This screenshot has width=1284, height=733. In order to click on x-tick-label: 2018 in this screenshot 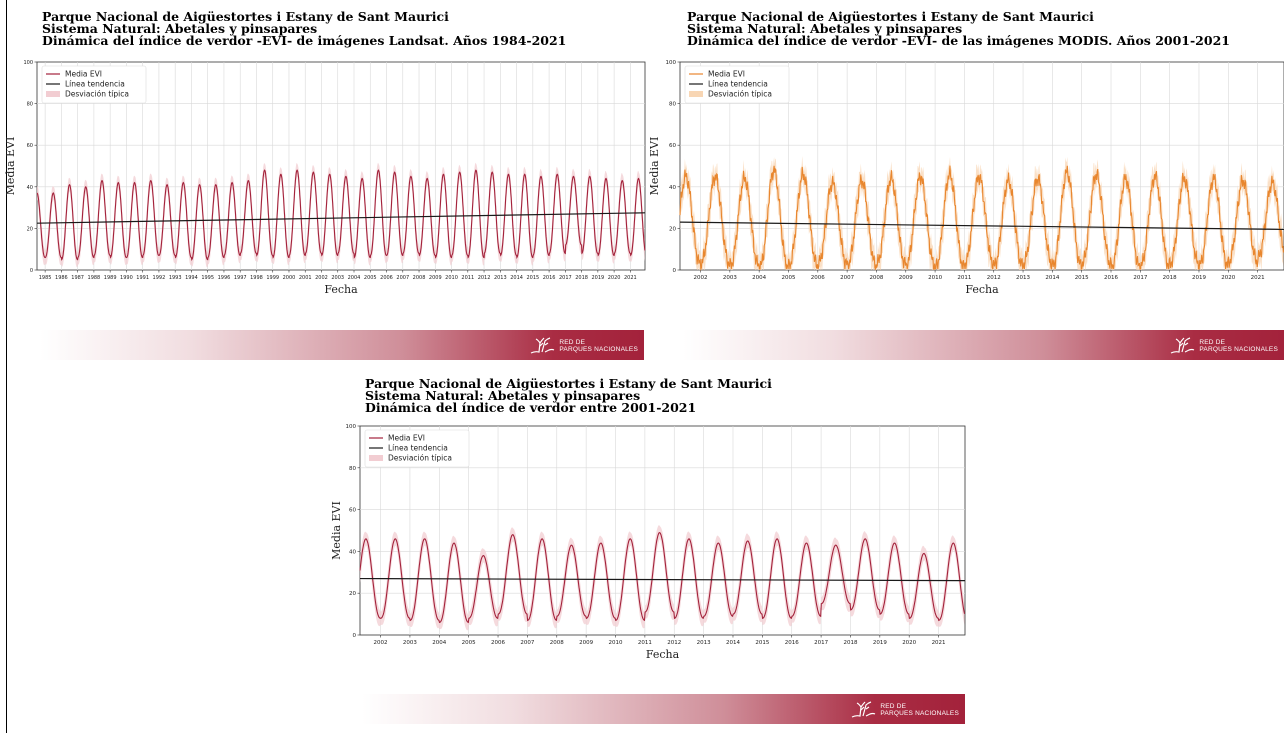, I will do `click(850, 643)`.